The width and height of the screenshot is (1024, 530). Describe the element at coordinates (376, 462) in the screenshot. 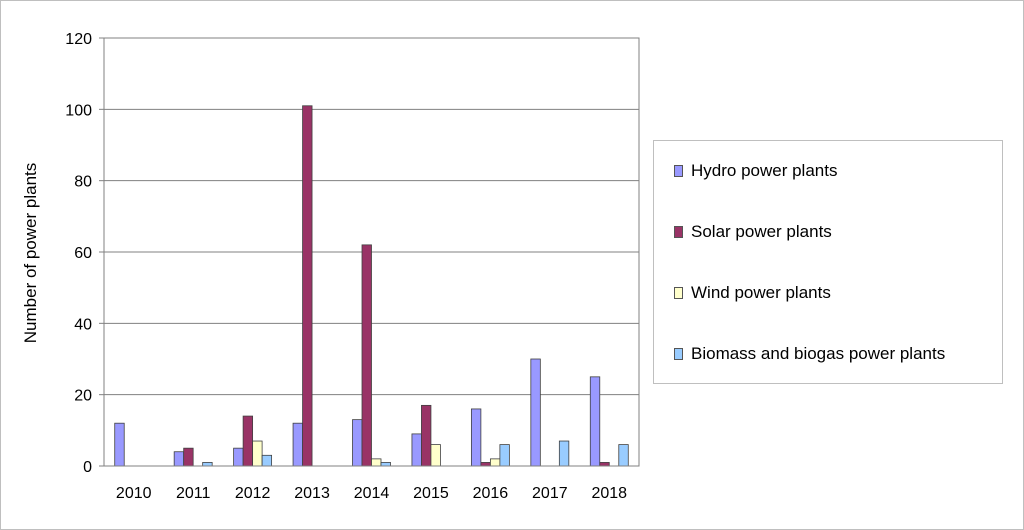

I see `bar-wind-2014` at that location.